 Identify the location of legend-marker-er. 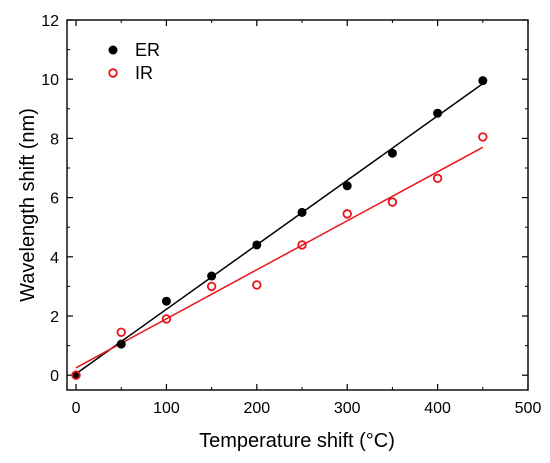
(113, 50).